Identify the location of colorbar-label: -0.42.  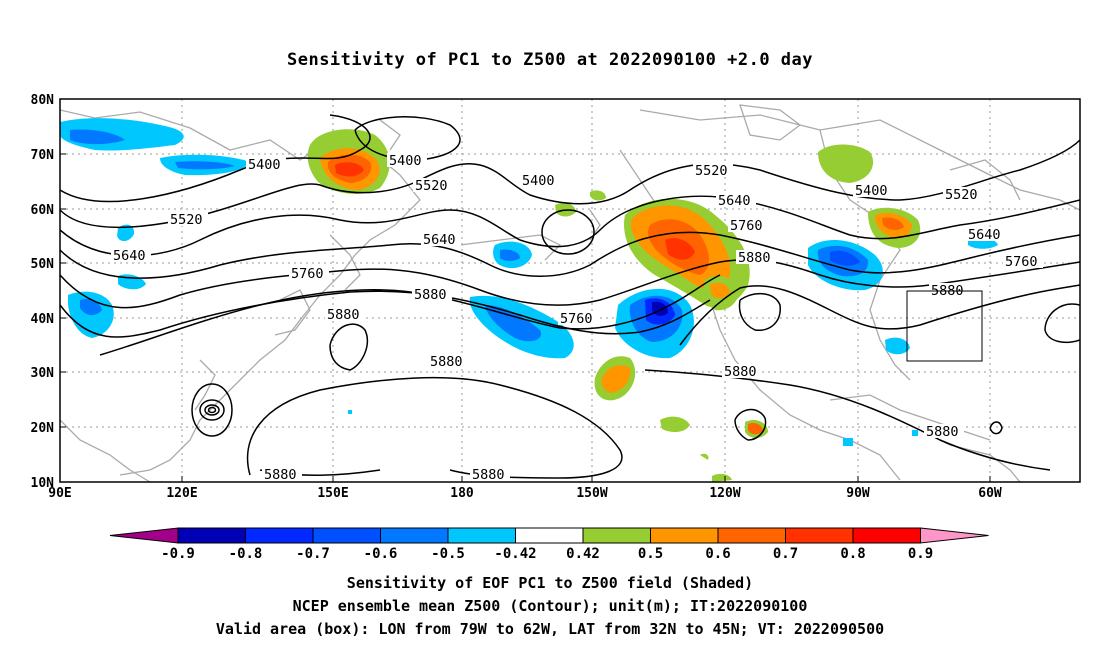
(515, 554).